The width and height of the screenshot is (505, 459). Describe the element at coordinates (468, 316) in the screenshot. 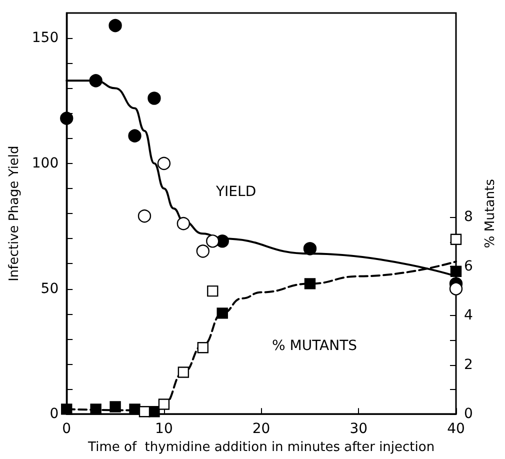

I see `y2-tick-label: 4` at that location.